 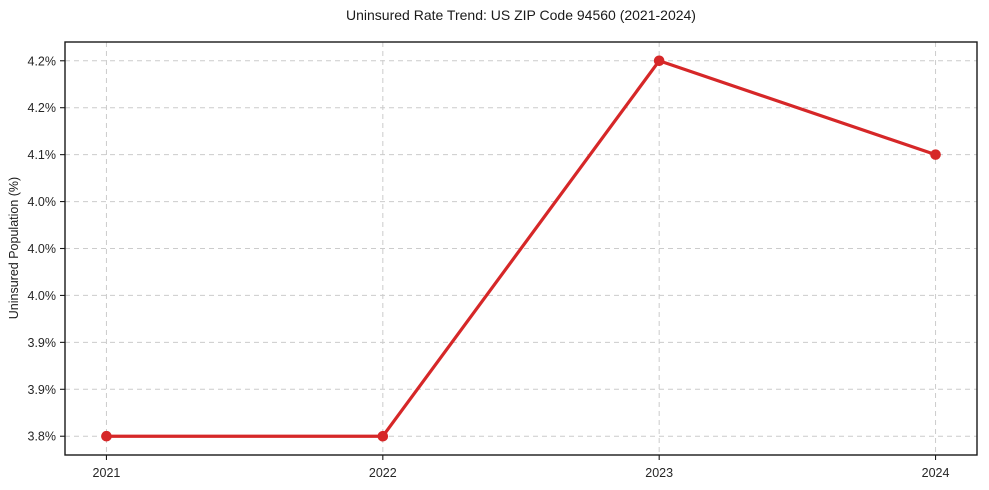 What do you see at coordinates (42, 155) in the screenshot?
I see `y-tick-label: 4.1%` at bounding box center [42, 155].